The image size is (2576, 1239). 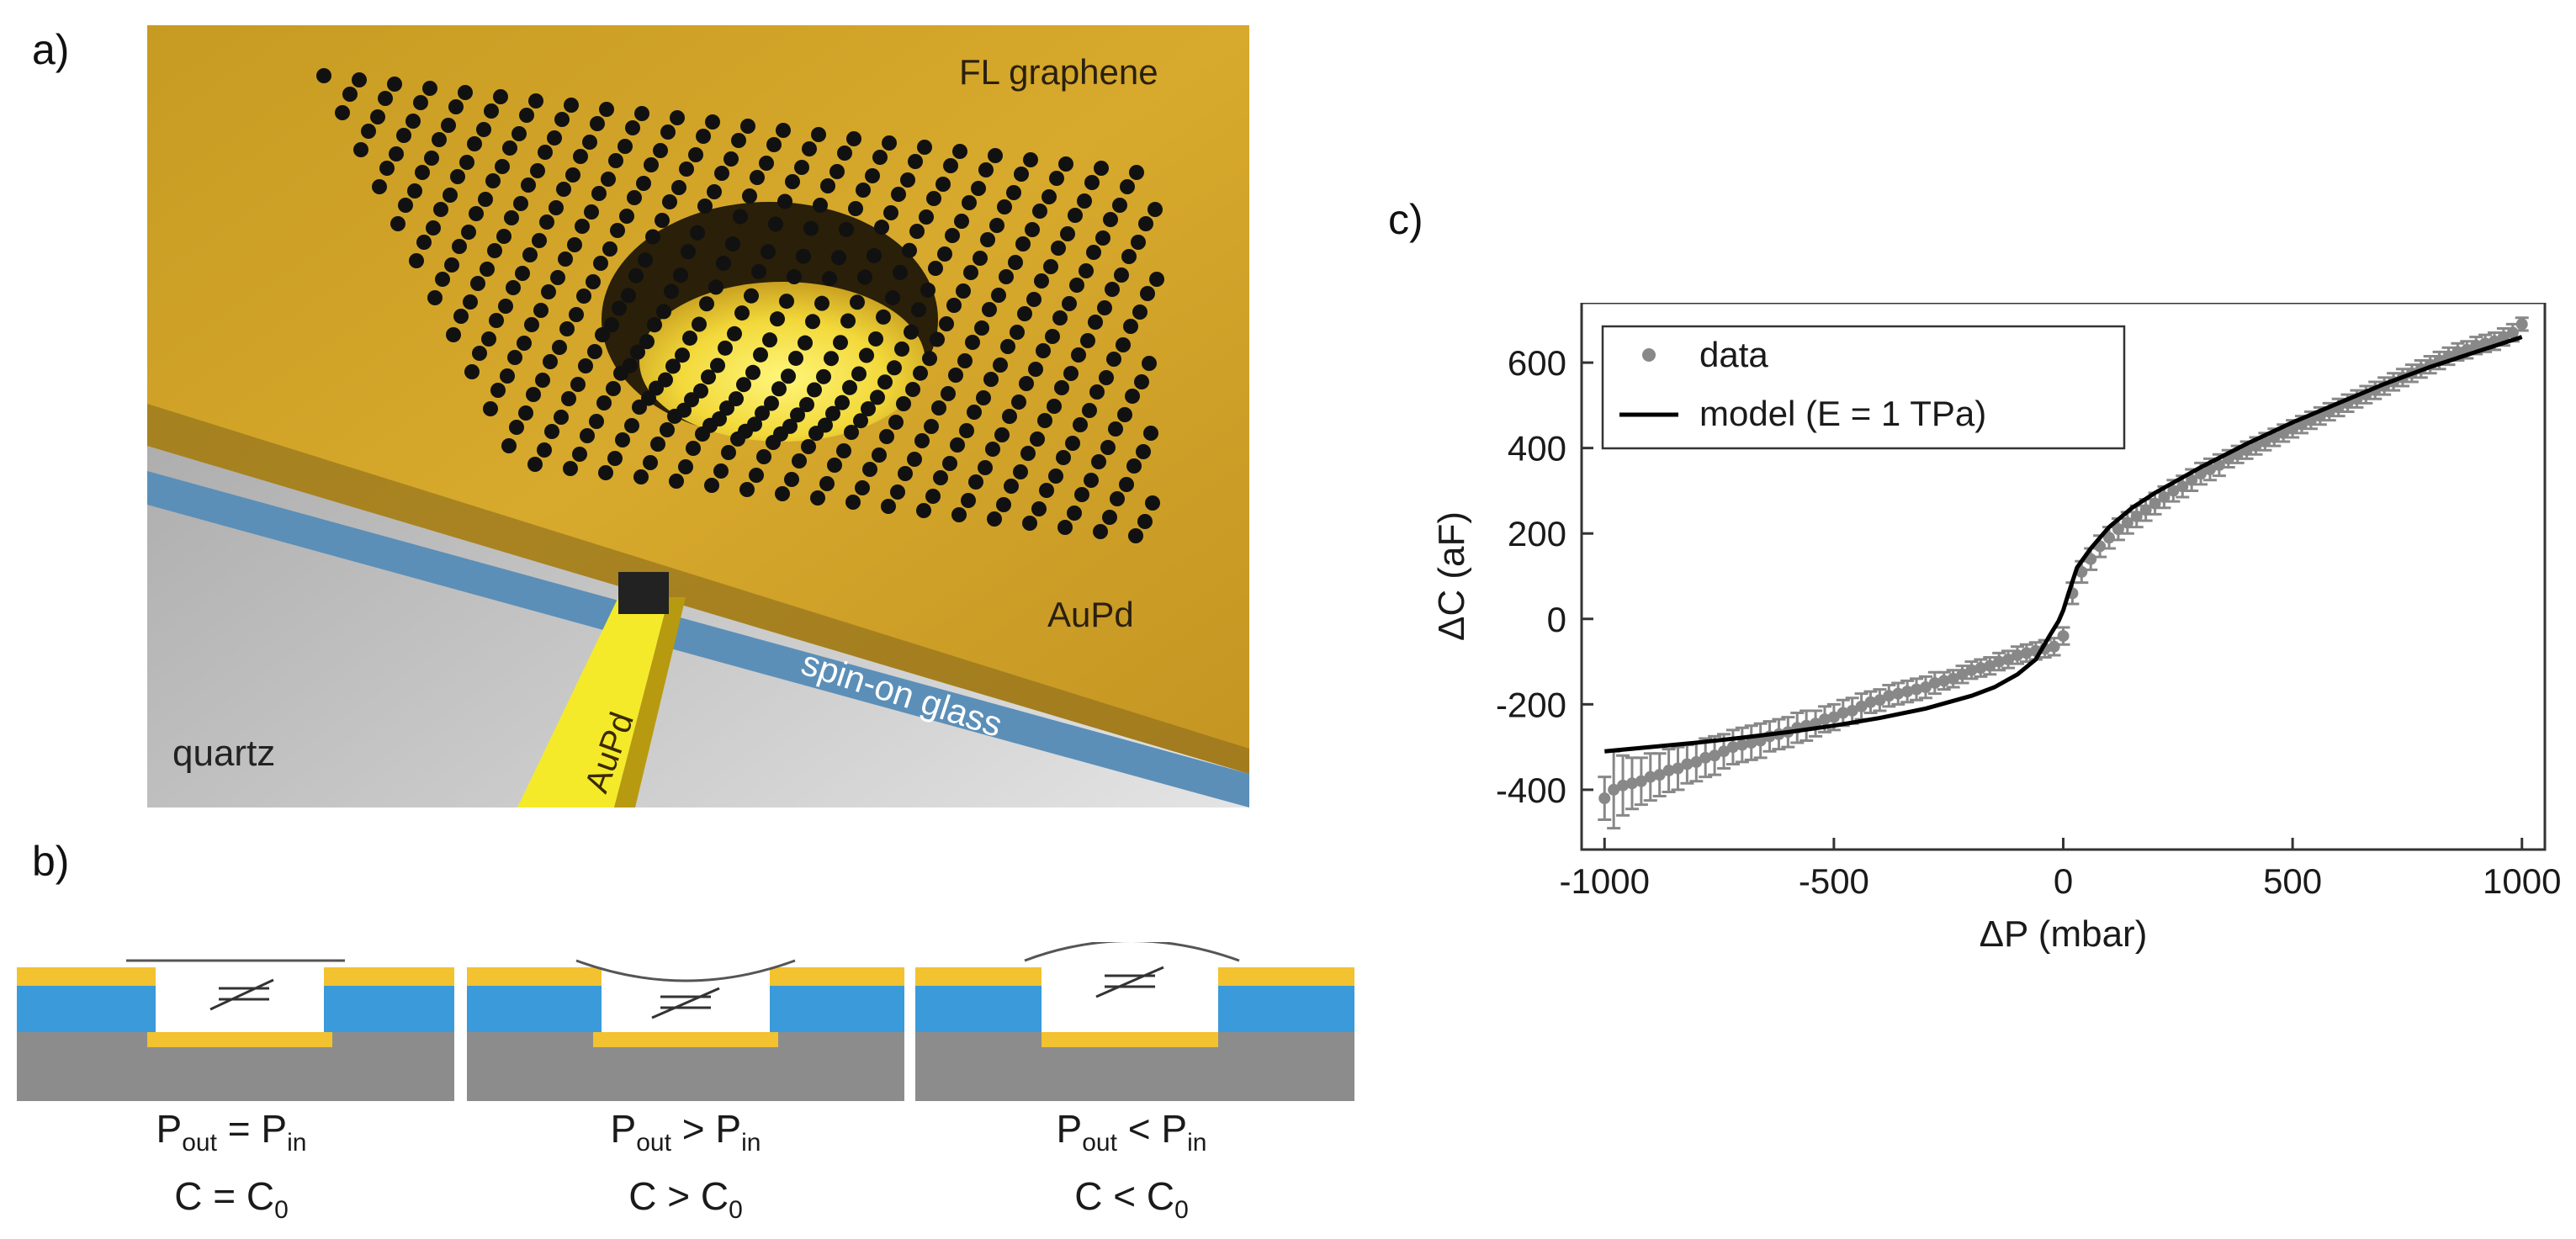 I want to click on legend-data-label: data, so click(x=1733, y=354).